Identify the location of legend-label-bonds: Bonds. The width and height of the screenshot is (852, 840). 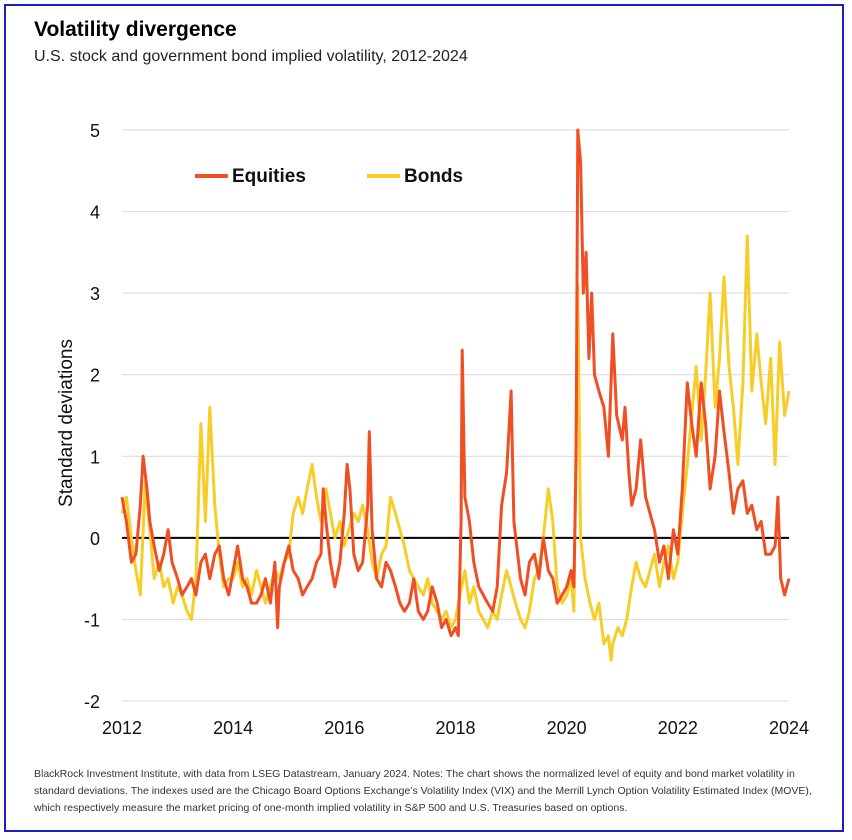
(433, 176).